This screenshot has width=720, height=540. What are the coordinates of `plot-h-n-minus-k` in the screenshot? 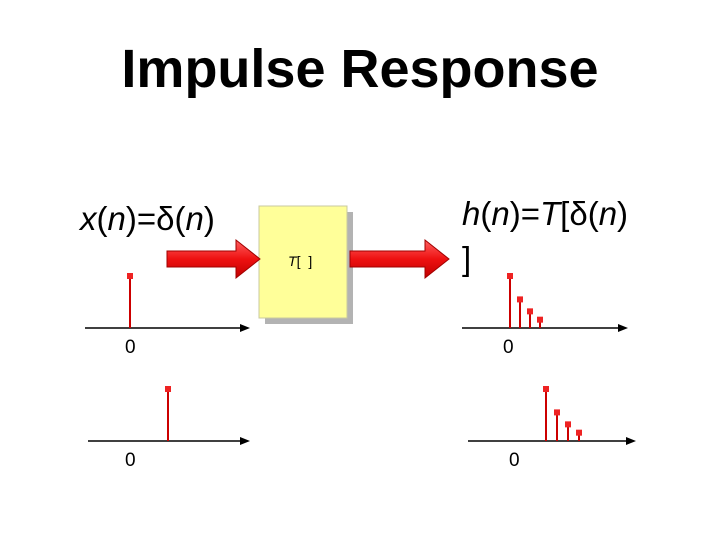 It's located at (552, 415).